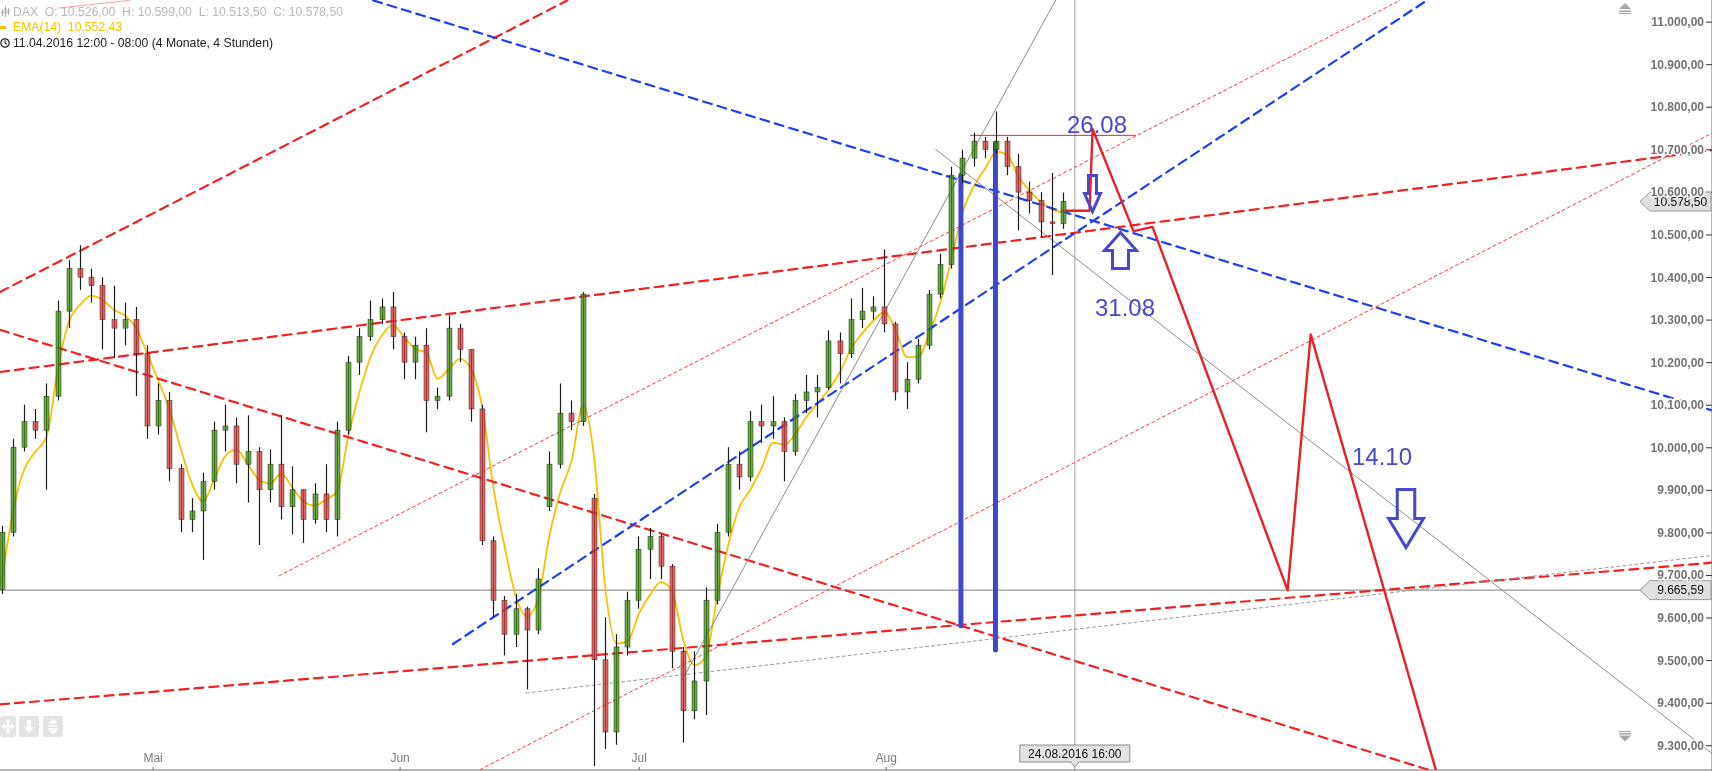 This screenshot has height=771, width=1712. What do you see at coordinates (1382, 456) in the screenshot?
I see `annotation: 14.10` at bounding box center [1382, 456].